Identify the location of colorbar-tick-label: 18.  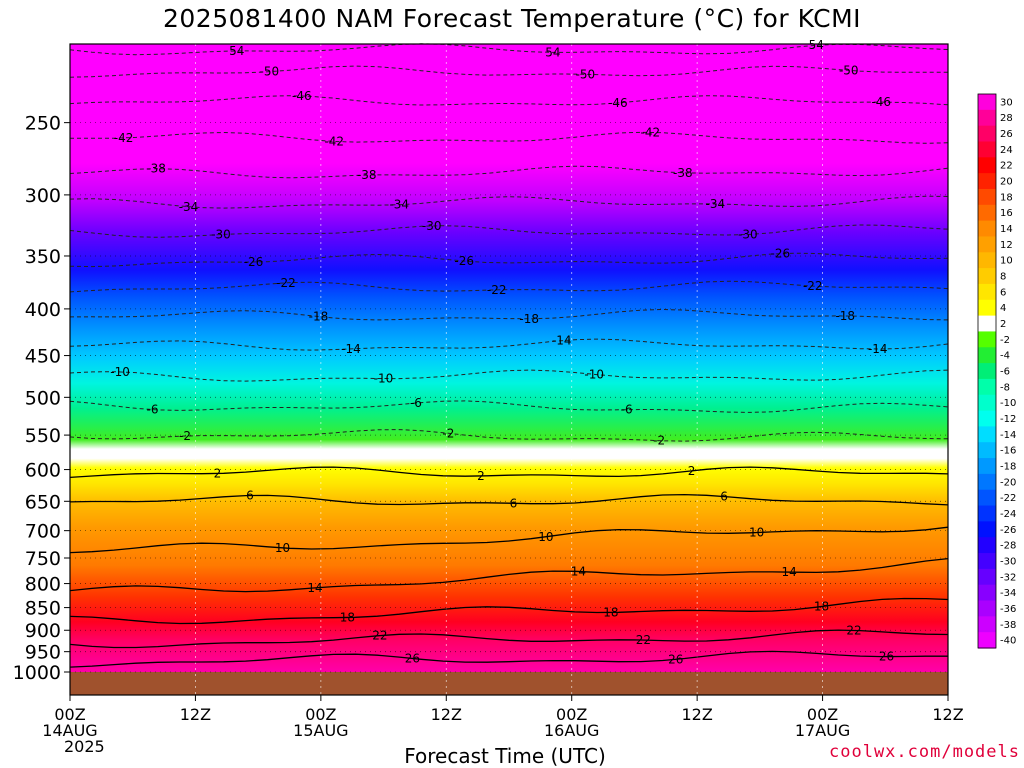
(1006, 197).